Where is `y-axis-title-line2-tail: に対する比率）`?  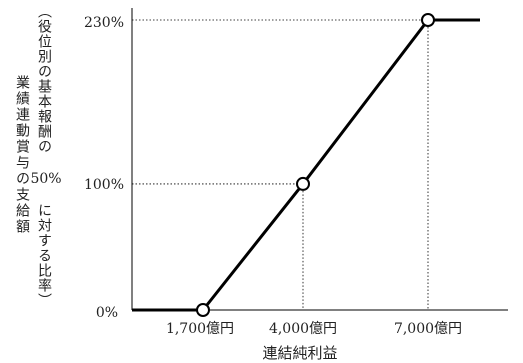 y-axis-title-line2-tail: に対する比率） is located at coordinates (44, 255).